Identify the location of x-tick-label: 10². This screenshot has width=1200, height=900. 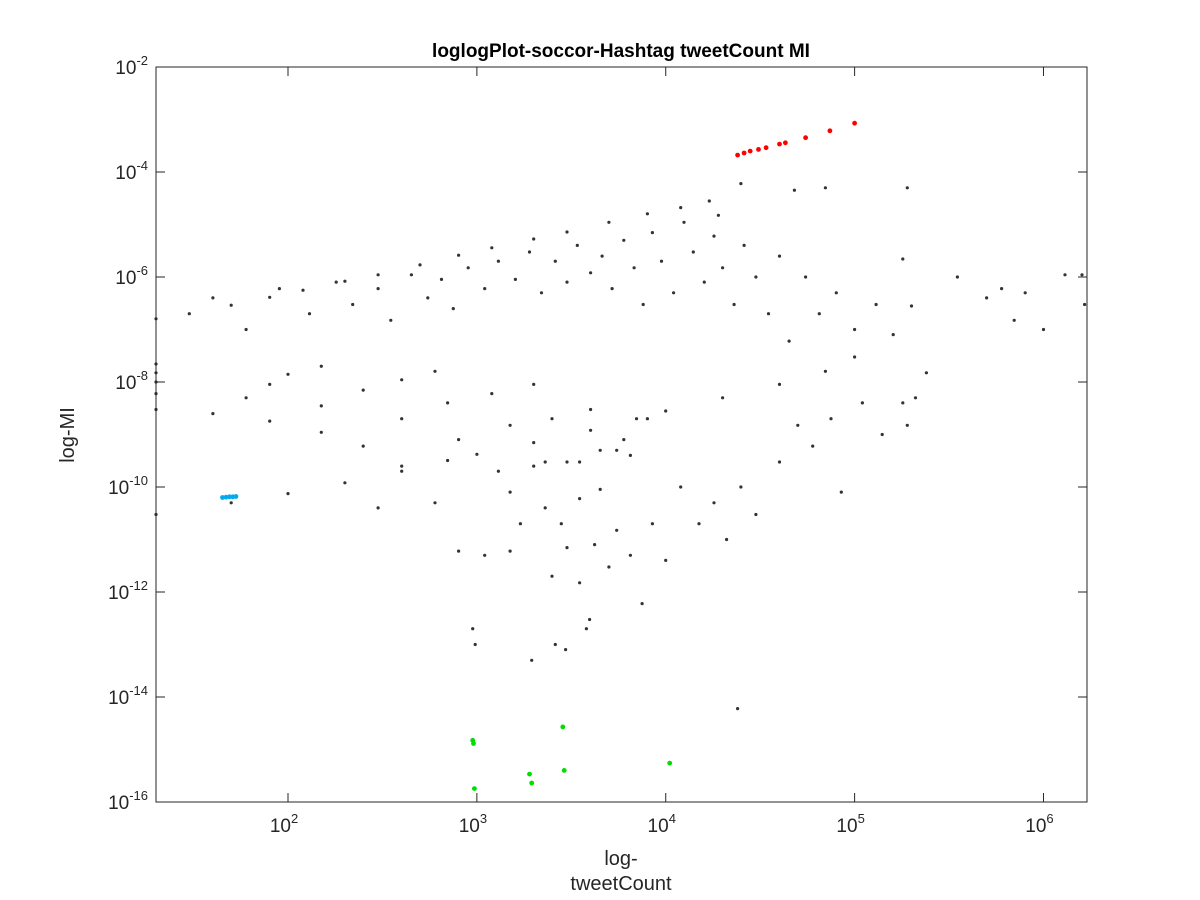
(284, 824).